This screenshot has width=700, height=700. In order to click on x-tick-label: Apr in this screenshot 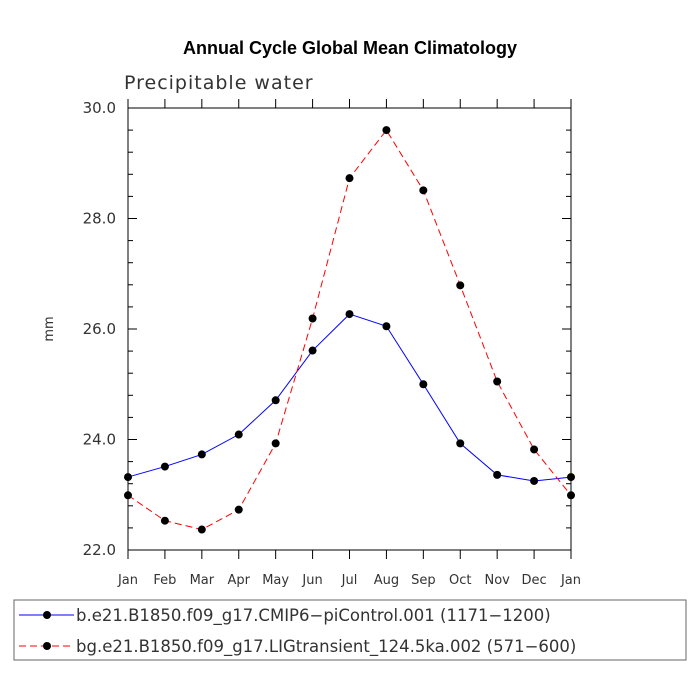, I will do `click(239, 580)`.